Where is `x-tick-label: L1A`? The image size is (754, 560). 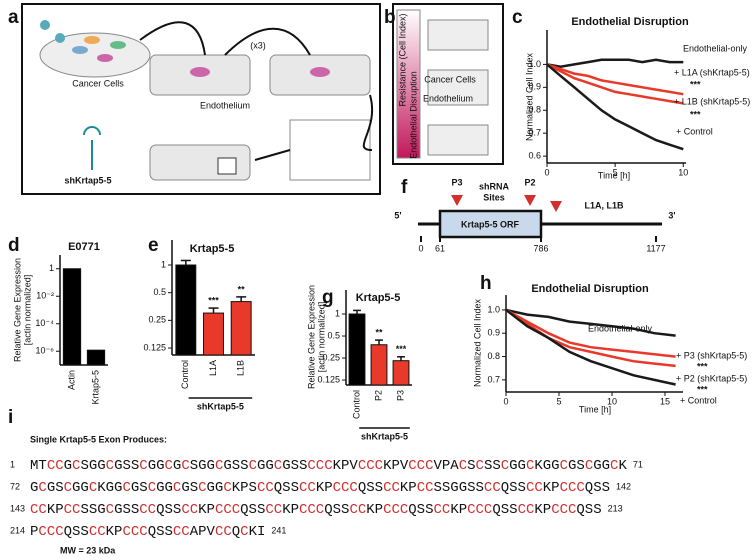 x-tick-label: L1A is located at coordinates (213, 368).